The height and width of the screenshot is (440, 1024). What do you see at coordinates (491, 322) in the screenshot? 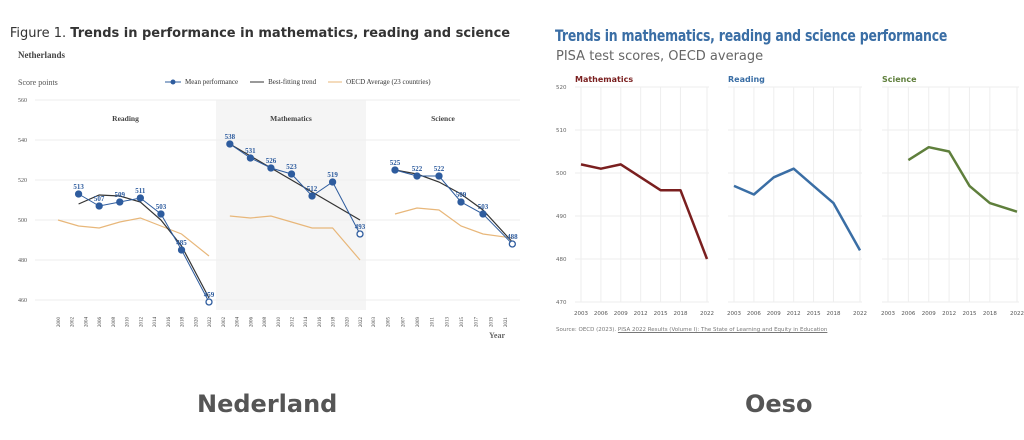
I see `x-tick-label: 2019` at bounding box center [491, 322].